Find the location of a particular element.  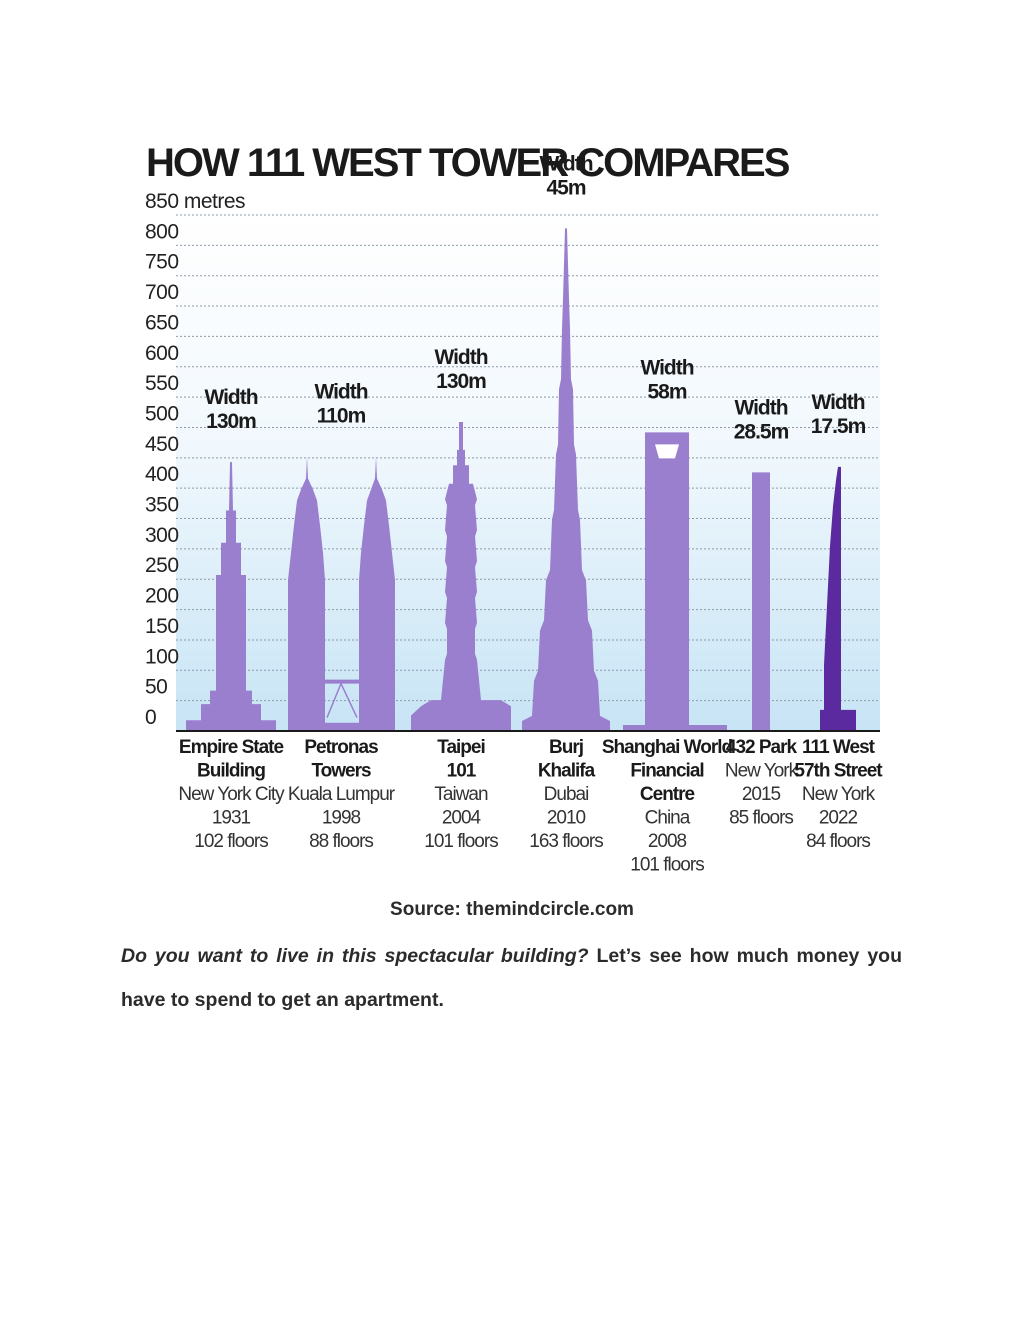

skybridge-legs is located at coordinates (342, 699).